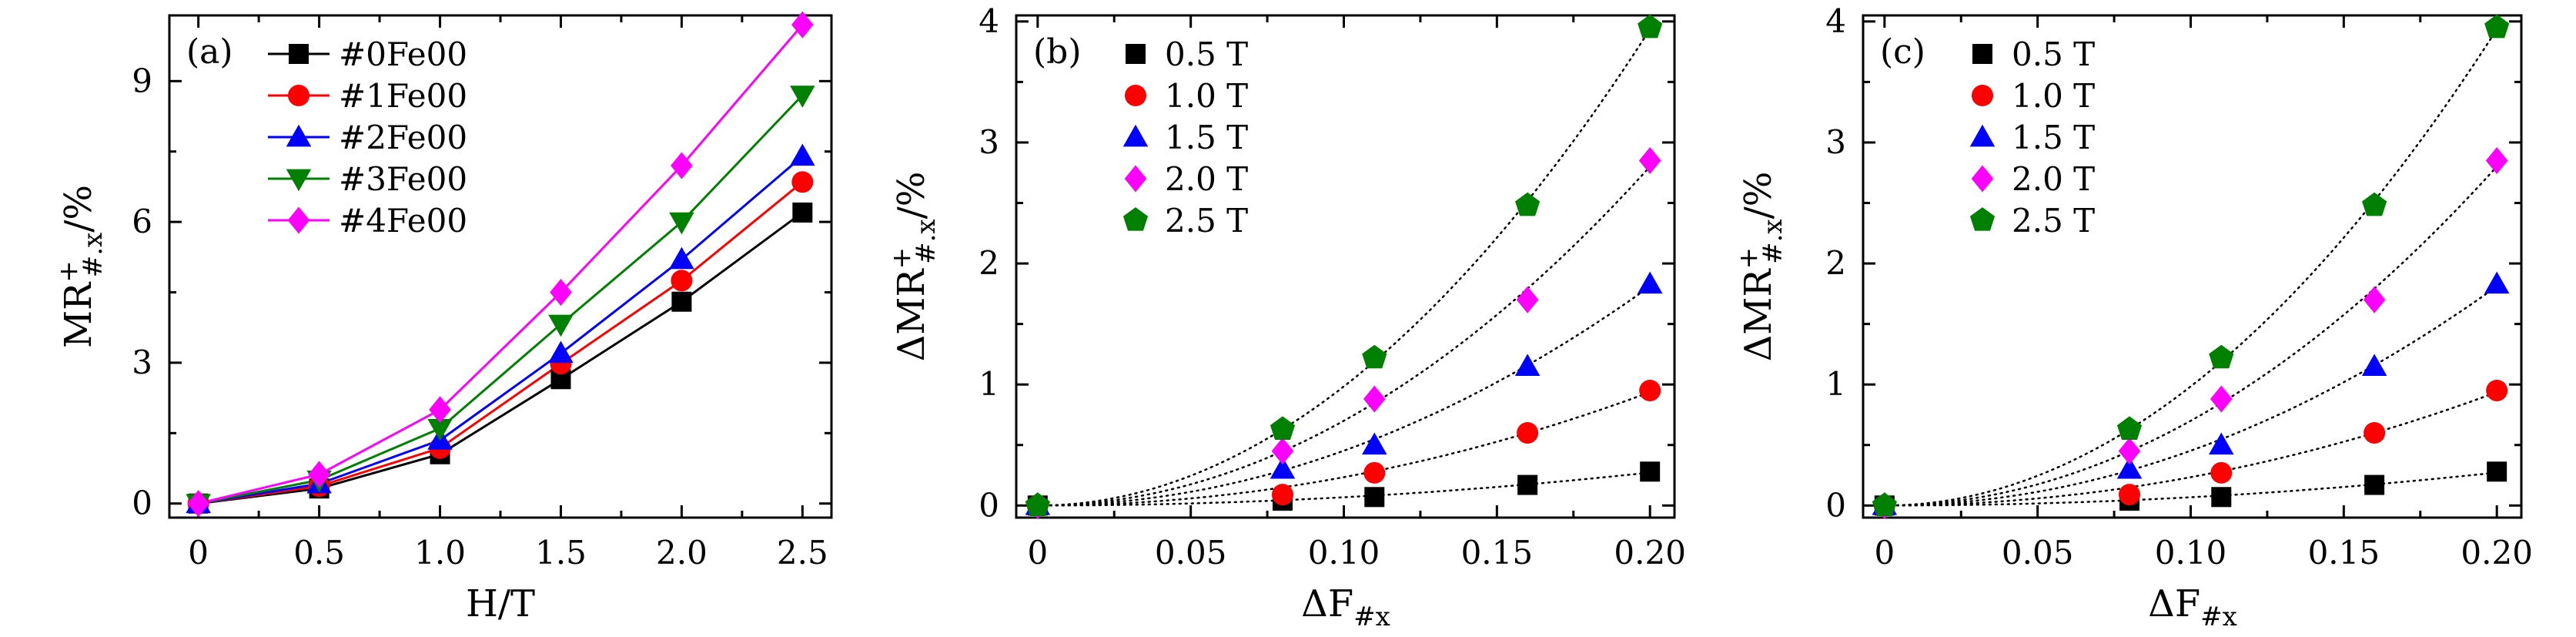  I want to click on x-axis-title: ΔF#x, so click(2192, 607).